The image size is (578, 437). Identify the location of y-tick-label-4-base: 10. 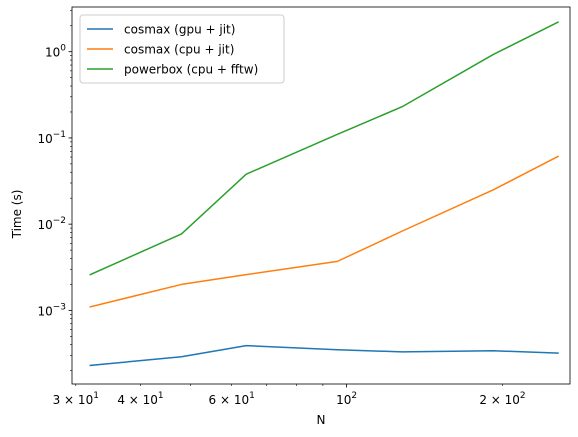
(52, 53).